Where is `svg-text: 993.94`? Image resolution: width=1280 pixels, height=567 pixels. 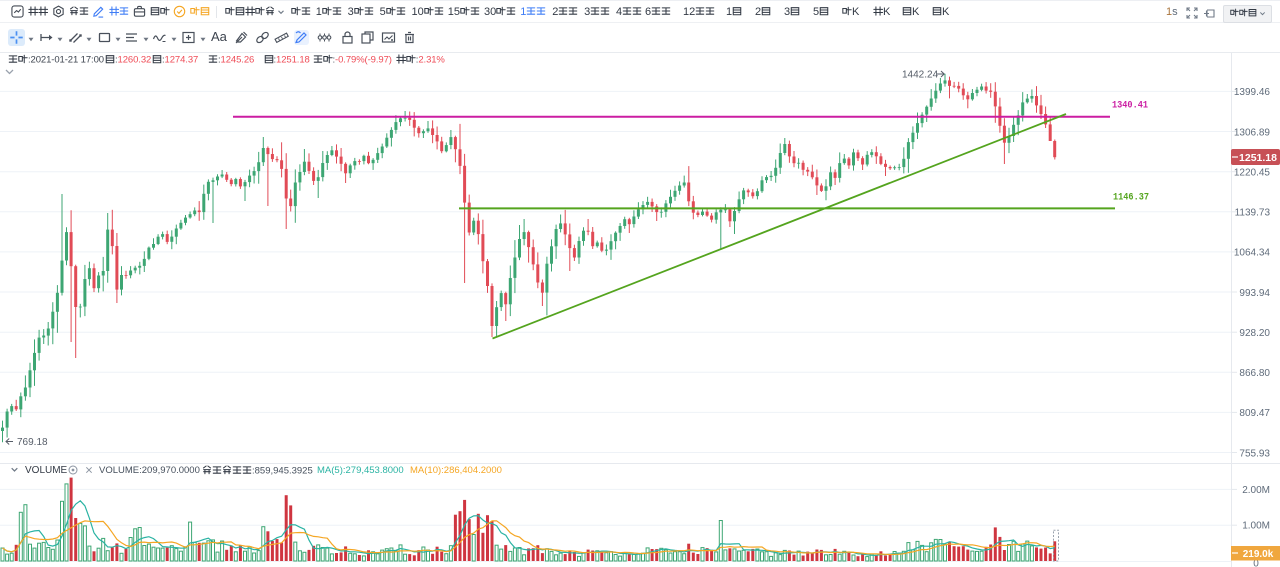
svg-text: 993.94 is located at coordinates (1254, 293).